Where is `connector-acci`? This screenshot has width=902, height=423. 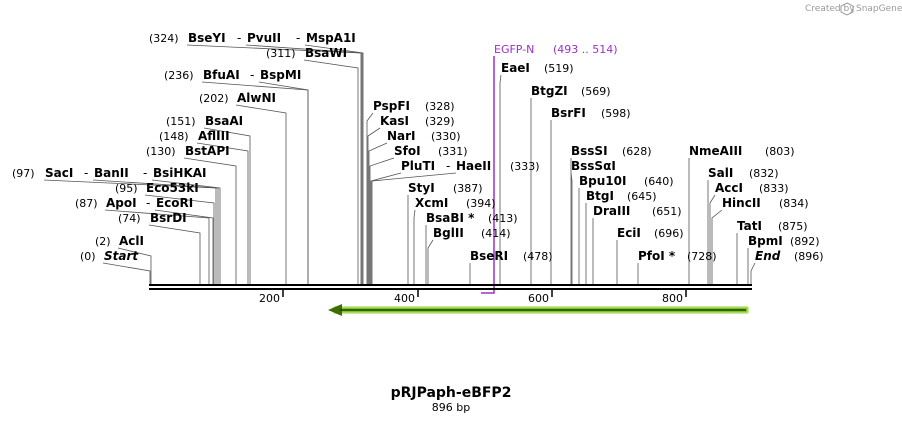
connector-acci is located at coordinates (712, 239).